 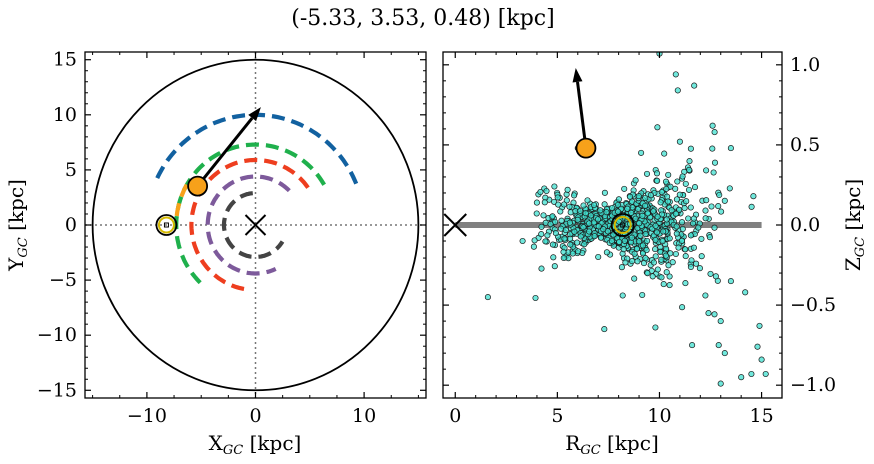 What do you see at coordinates (255, 444) in the screenshot?
I see `left-x-axis-label: XGC [kpc]` at bounding box center [255, 444].